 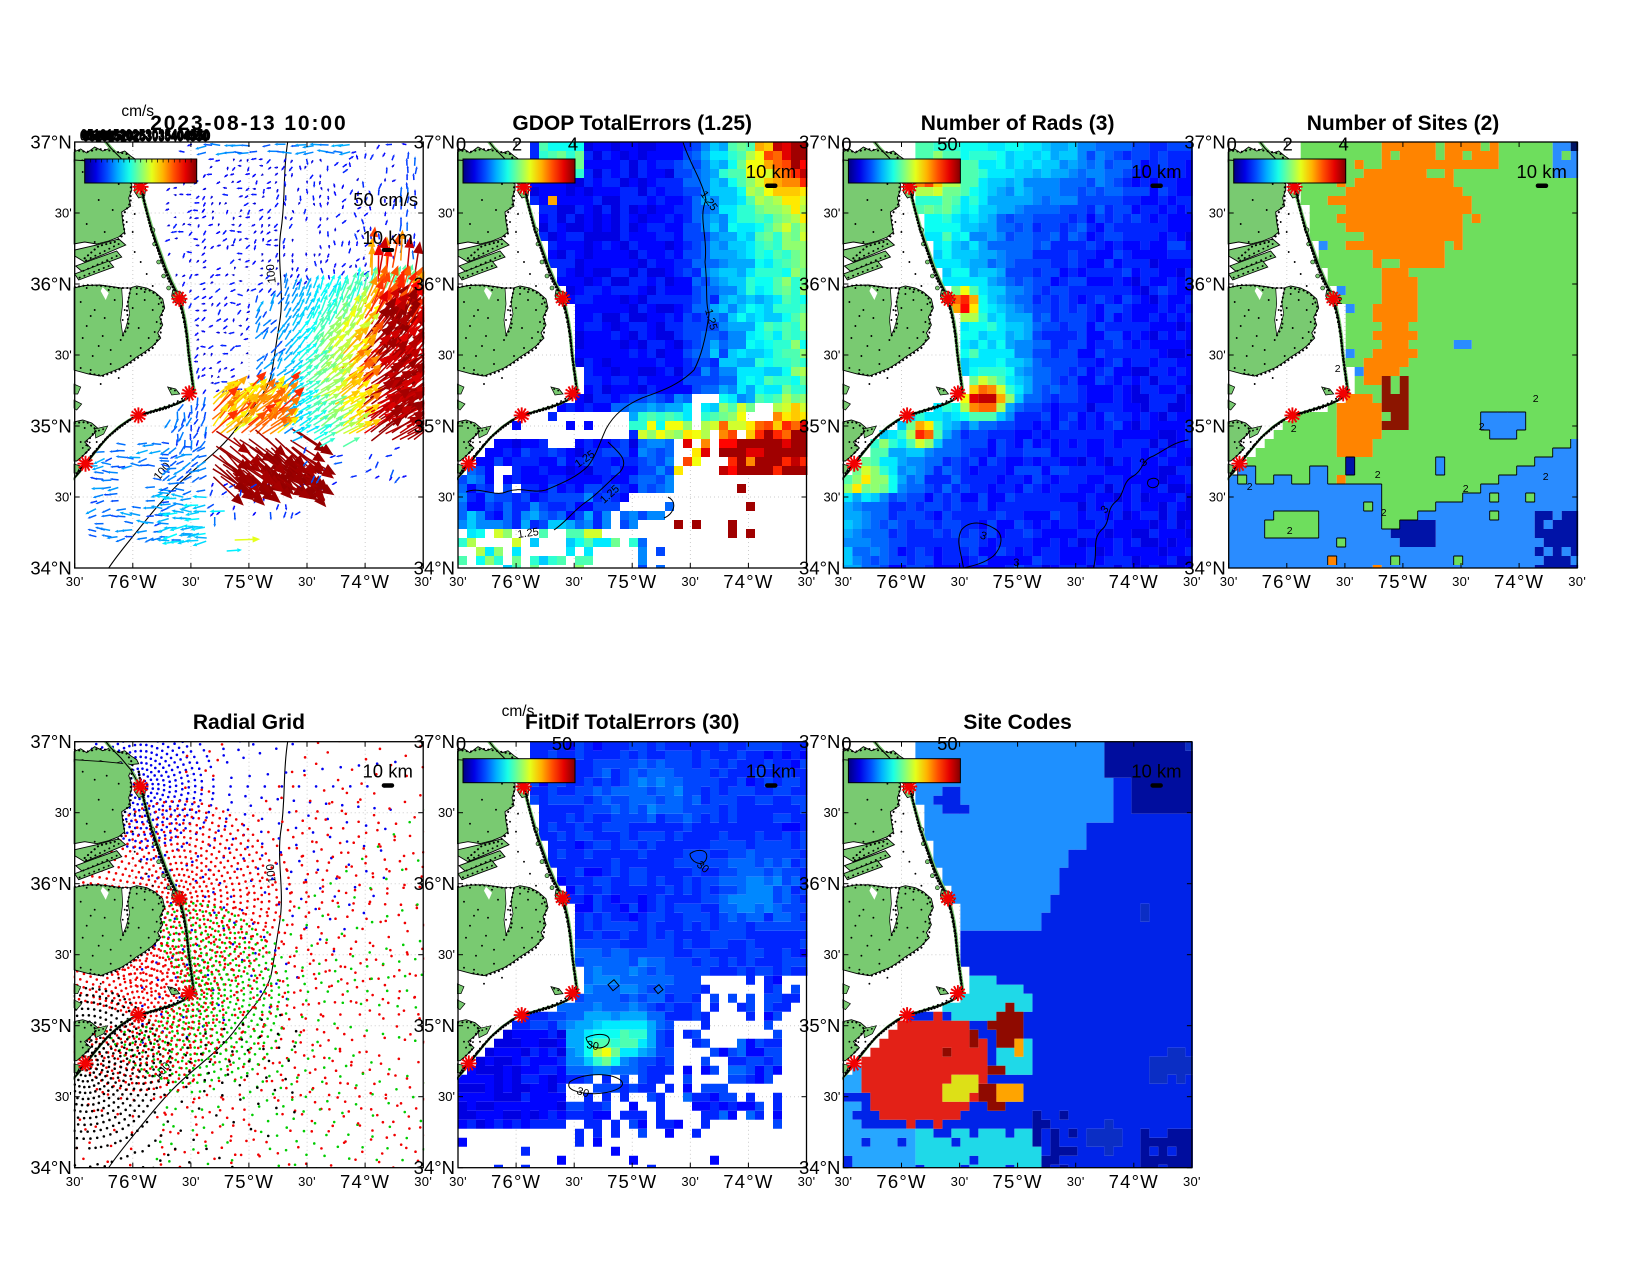 What do you see at coordinates (632, 123) in the screenshot?
I see `svg-text: GDOP TotalErrors (1.25)` at bounding box center [632, 123].